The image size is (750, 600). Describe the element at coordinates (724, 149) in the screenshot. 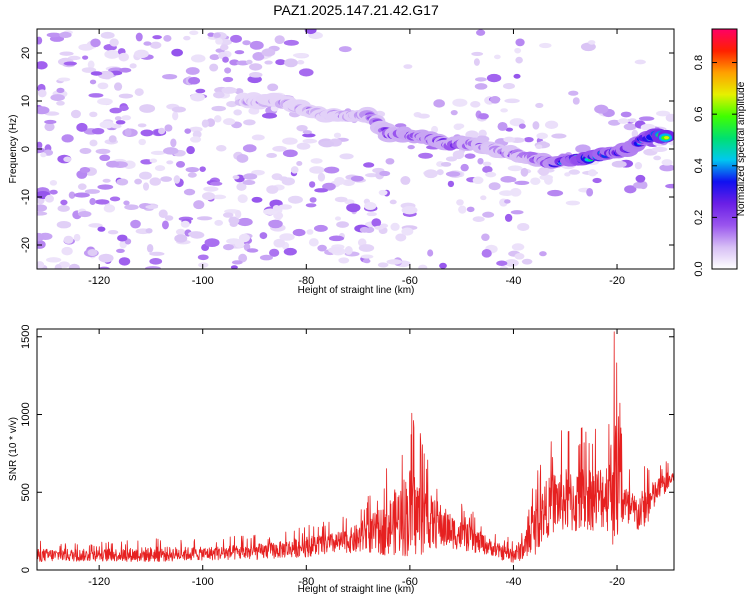

I see `colorbar-gradient` at that location.